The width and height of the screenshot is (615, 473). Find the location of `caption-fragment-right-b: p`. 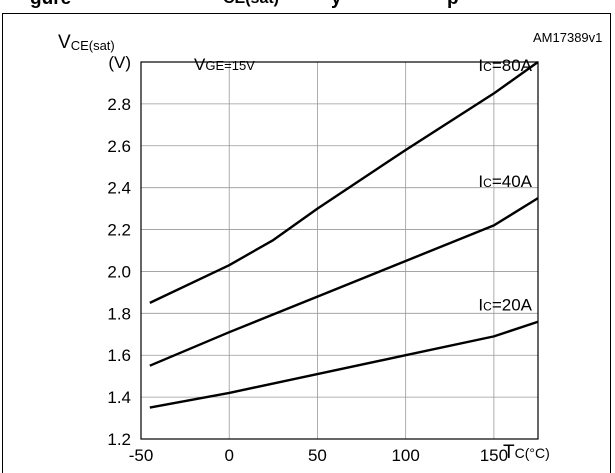

caption-fragment-right-b: p is located at coordinates (453, 5).